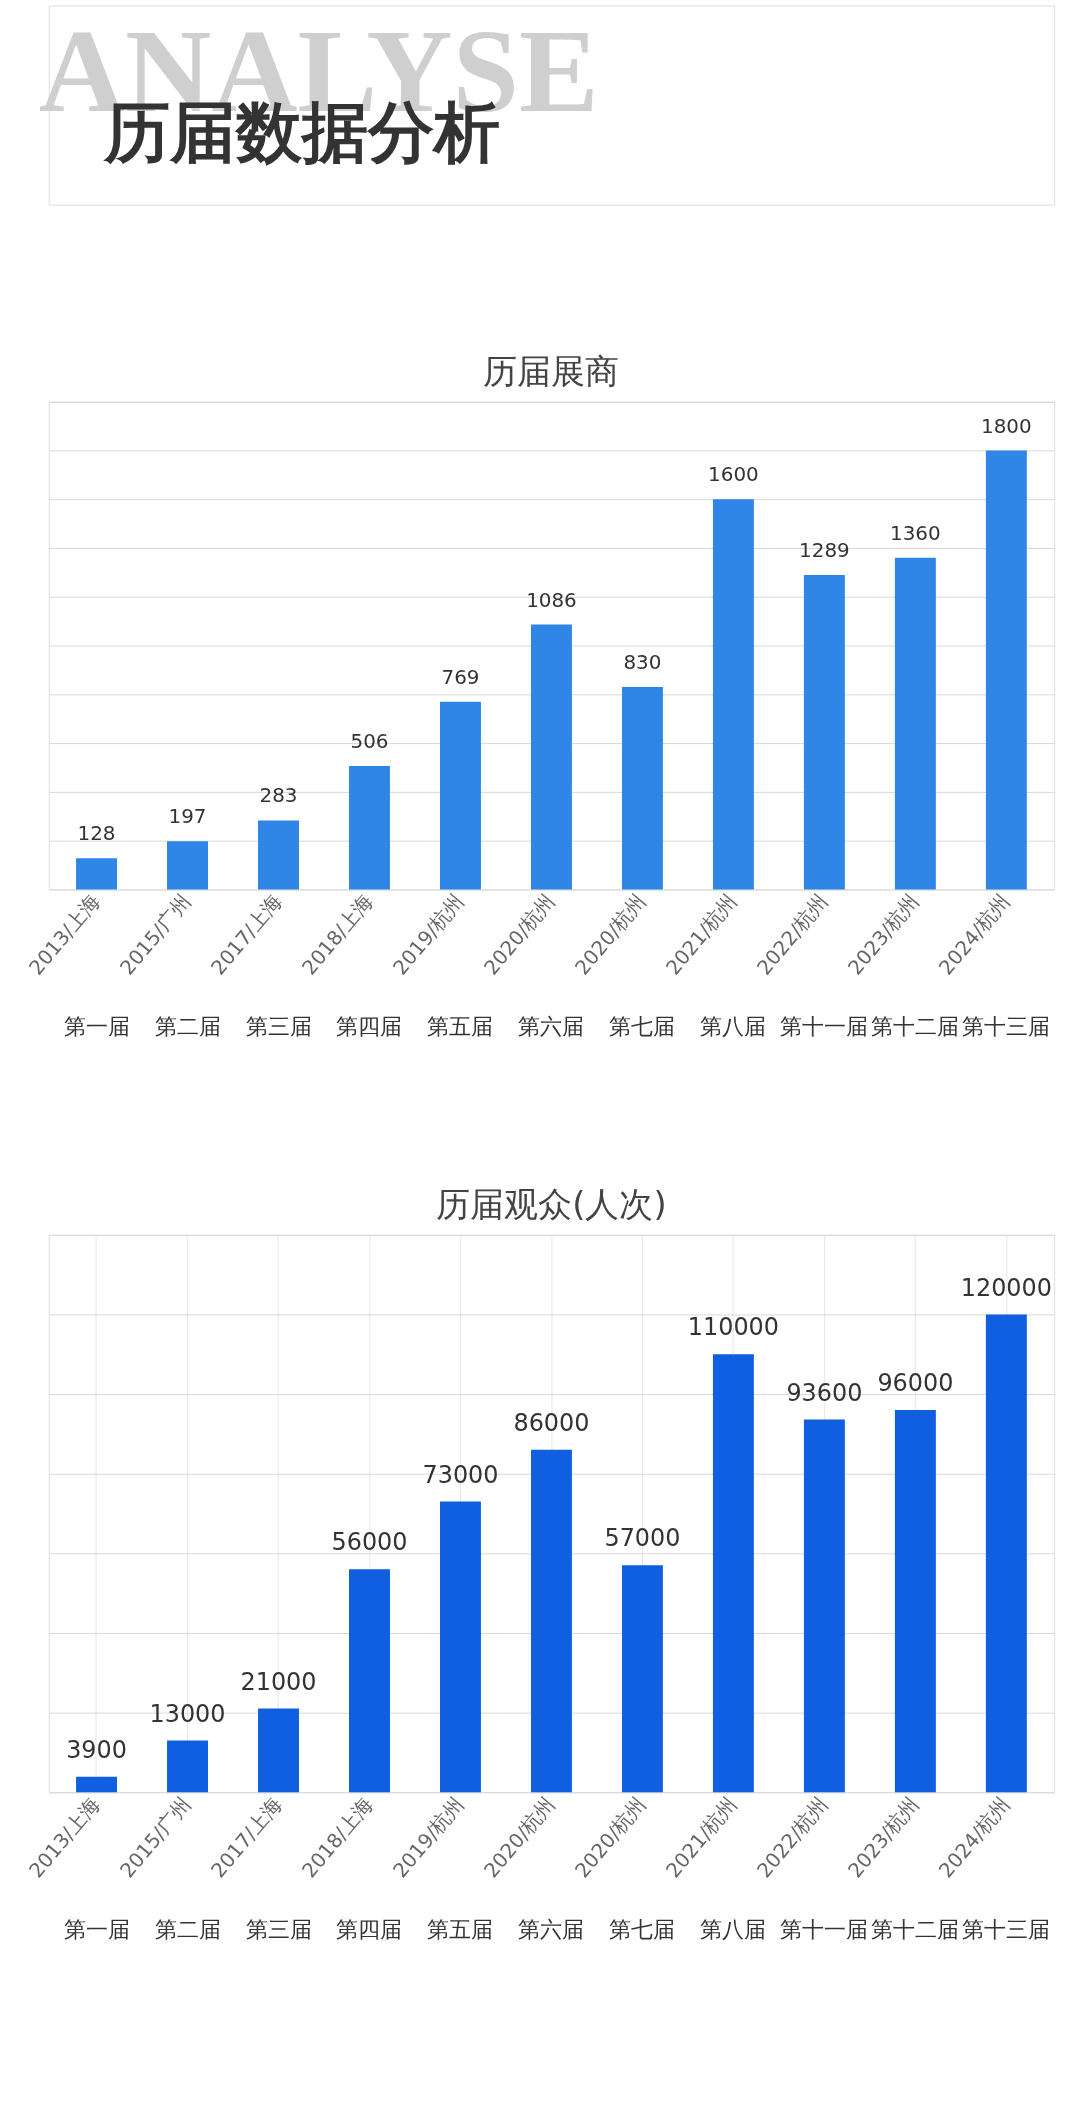 The width and height of the screenshot is (1080, 2106). Describe the element at coordinates (187, 1713) in the screenshot. I see `data-label: 13000` at that location.